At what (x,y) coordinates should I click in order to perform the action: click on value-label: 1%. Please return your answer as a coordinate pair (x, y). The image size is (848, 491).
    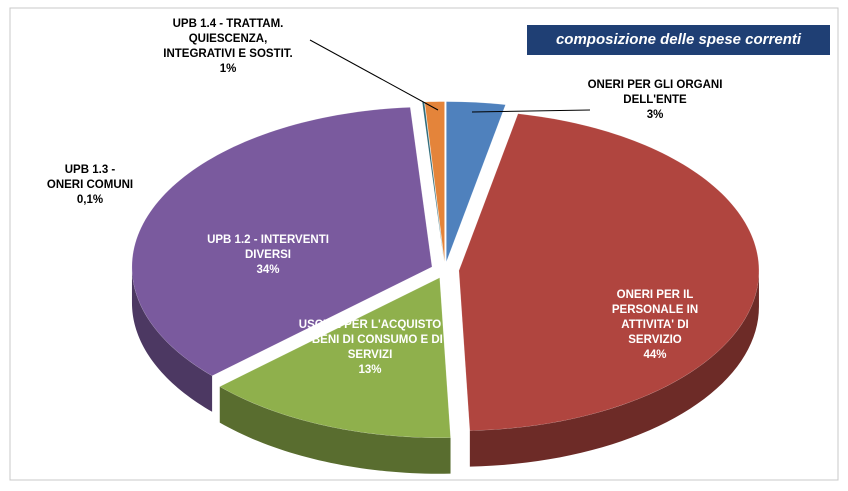
    Looking at the image, I should click on (228, 69).